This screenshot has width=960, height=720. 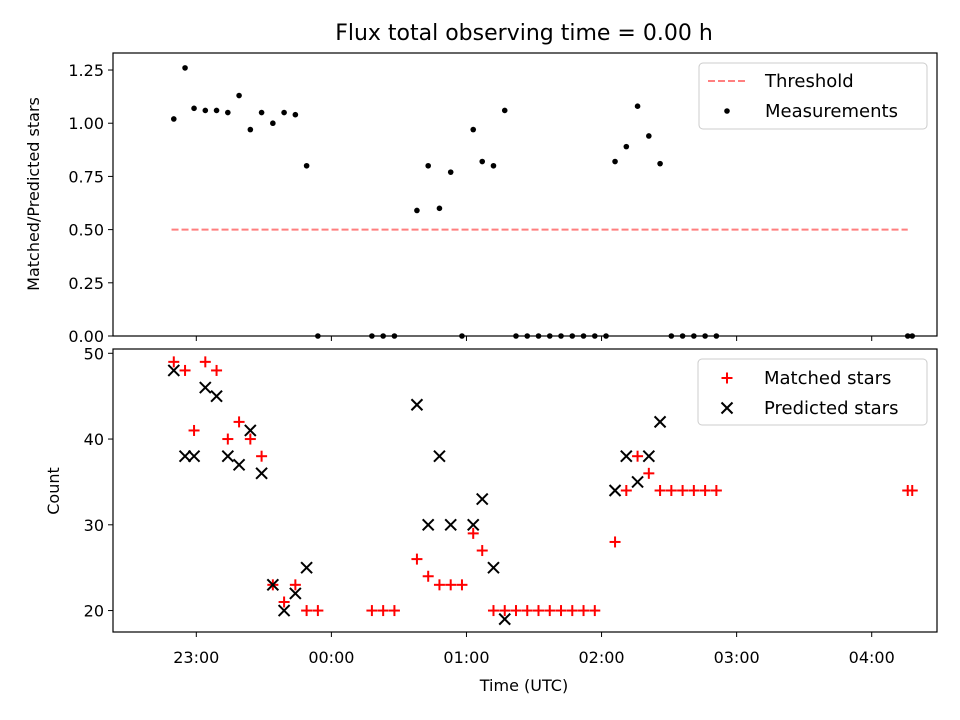 I want to click on count-legend-box, so click(x=812, y=392).